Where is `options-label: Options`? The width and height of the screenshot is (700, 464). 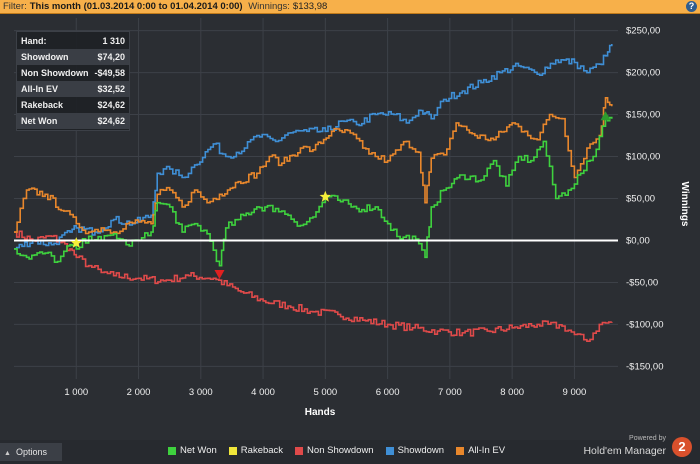
options-label: Options is located at coordinates (31, 452).